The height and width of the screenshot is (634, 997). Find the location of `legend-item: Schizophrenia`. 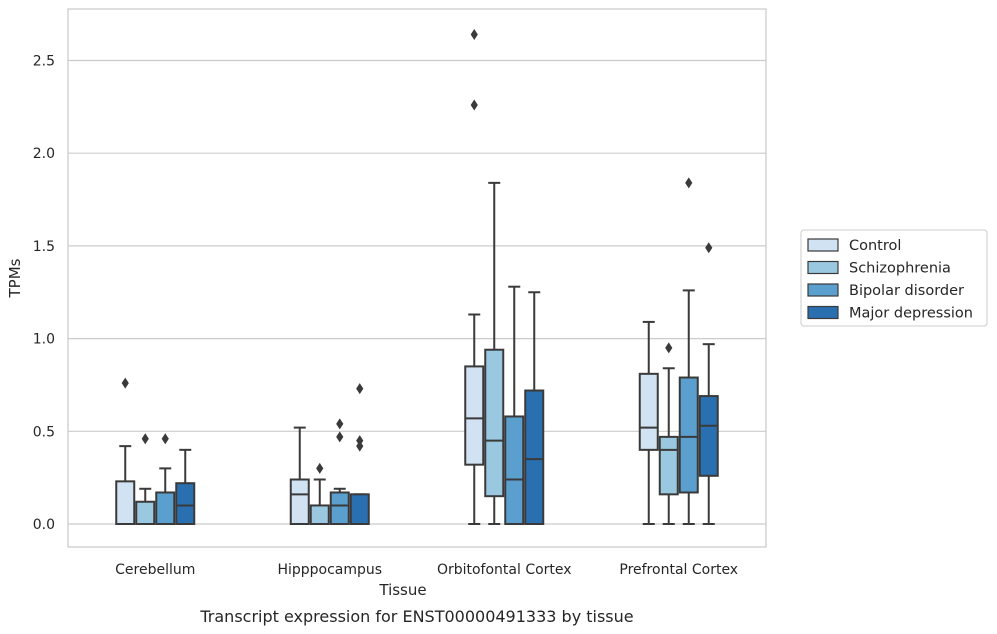

legend-item: Schizophrenia is located at coordinates (879, 268).